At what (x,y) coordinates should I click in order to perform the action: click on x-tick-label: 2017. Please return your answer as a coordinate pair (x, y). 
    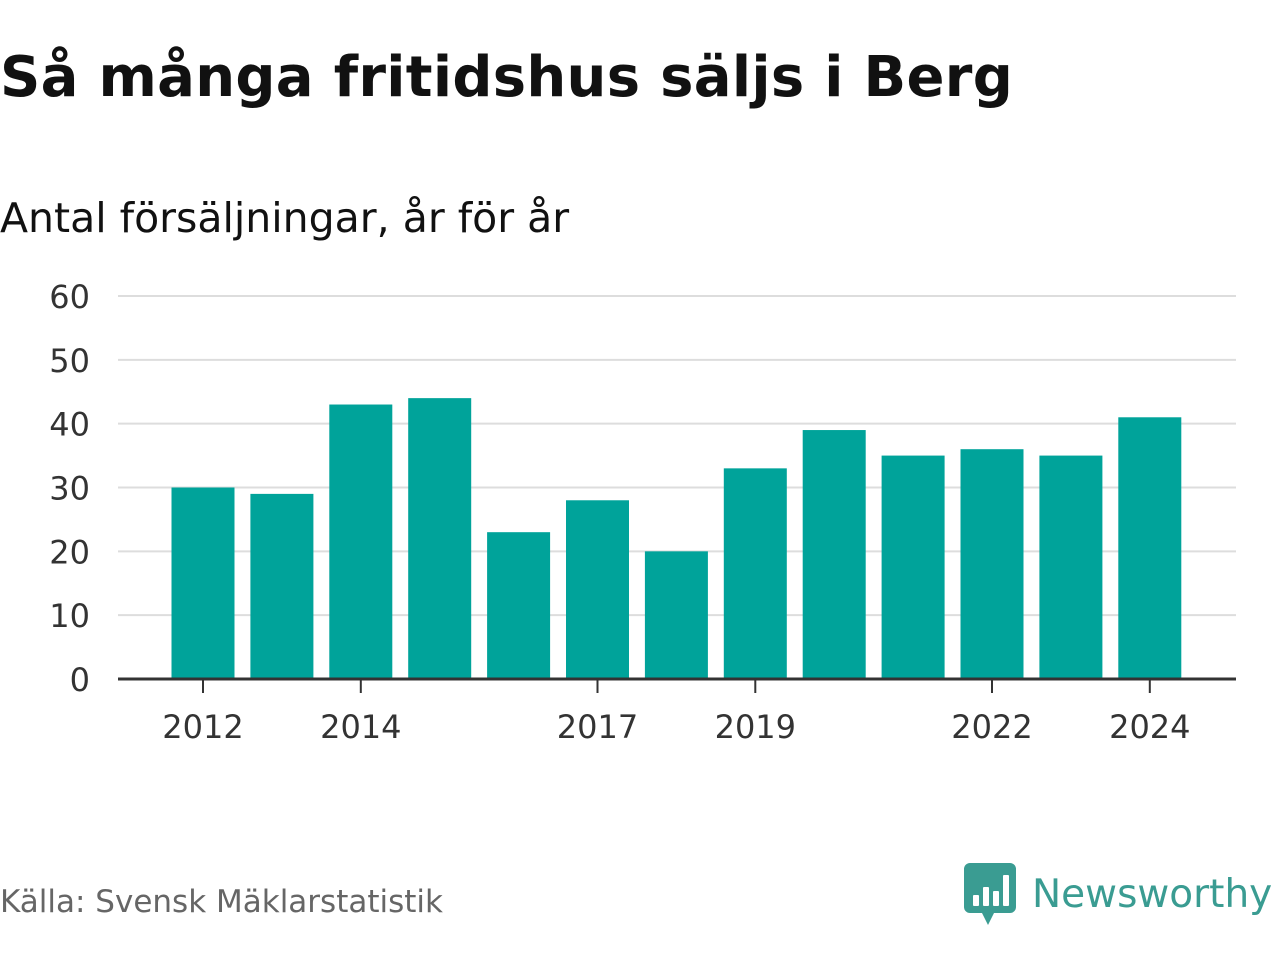
    Looking at the image, I should click on (597, 727).